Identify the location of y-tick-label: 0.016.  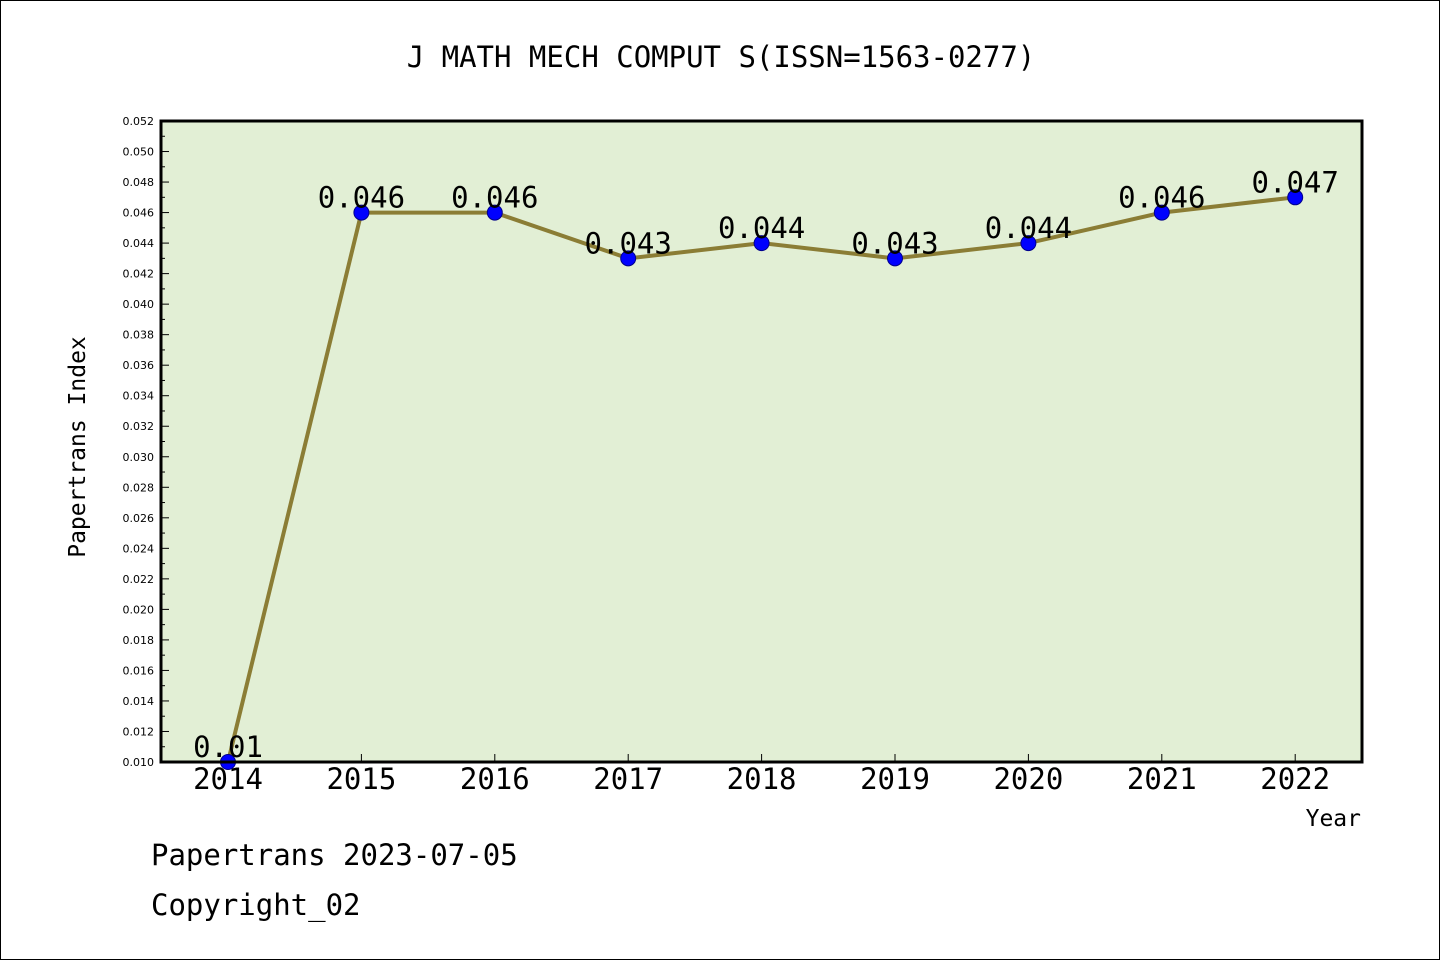
(139, 670).